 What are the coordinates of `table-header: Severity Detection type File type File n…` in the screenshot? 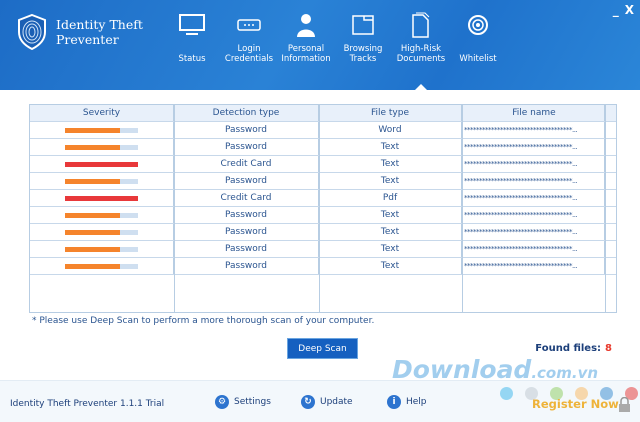 It's located at (323, 113).